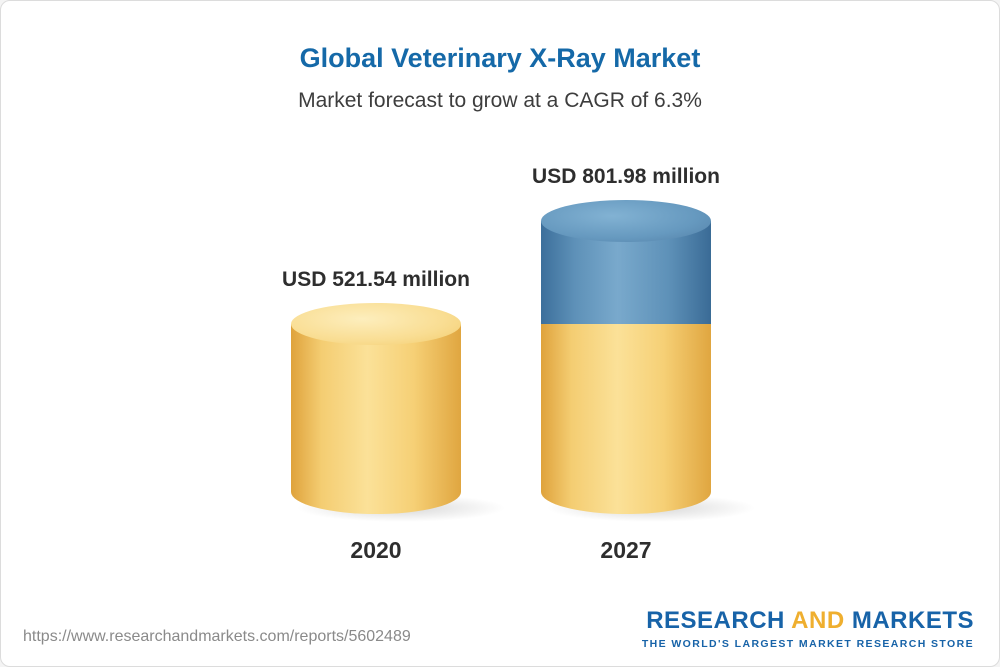  Describe the element at coordinates (376, 323) in the screenshot. I see `cylinder-cap-2020` at that location.